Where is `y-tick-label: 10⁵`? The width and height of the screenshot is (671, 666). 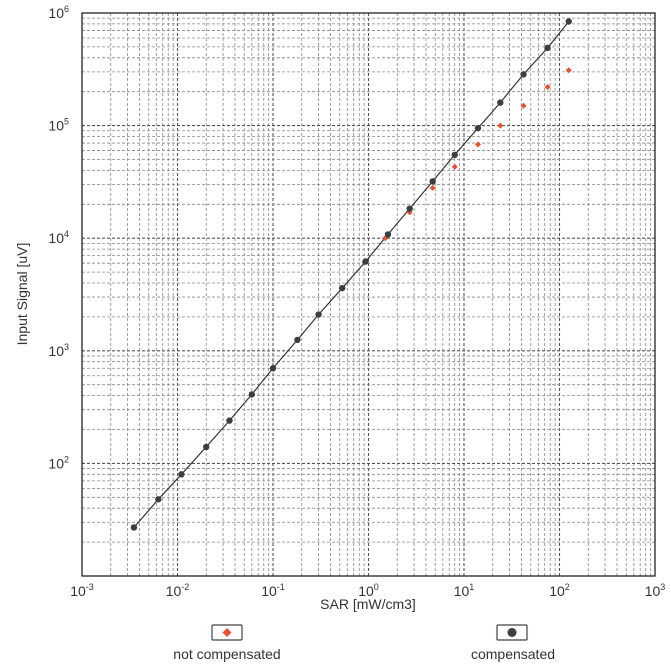 y-tick-label: 10⁵ is located at coordinates (58, 125).